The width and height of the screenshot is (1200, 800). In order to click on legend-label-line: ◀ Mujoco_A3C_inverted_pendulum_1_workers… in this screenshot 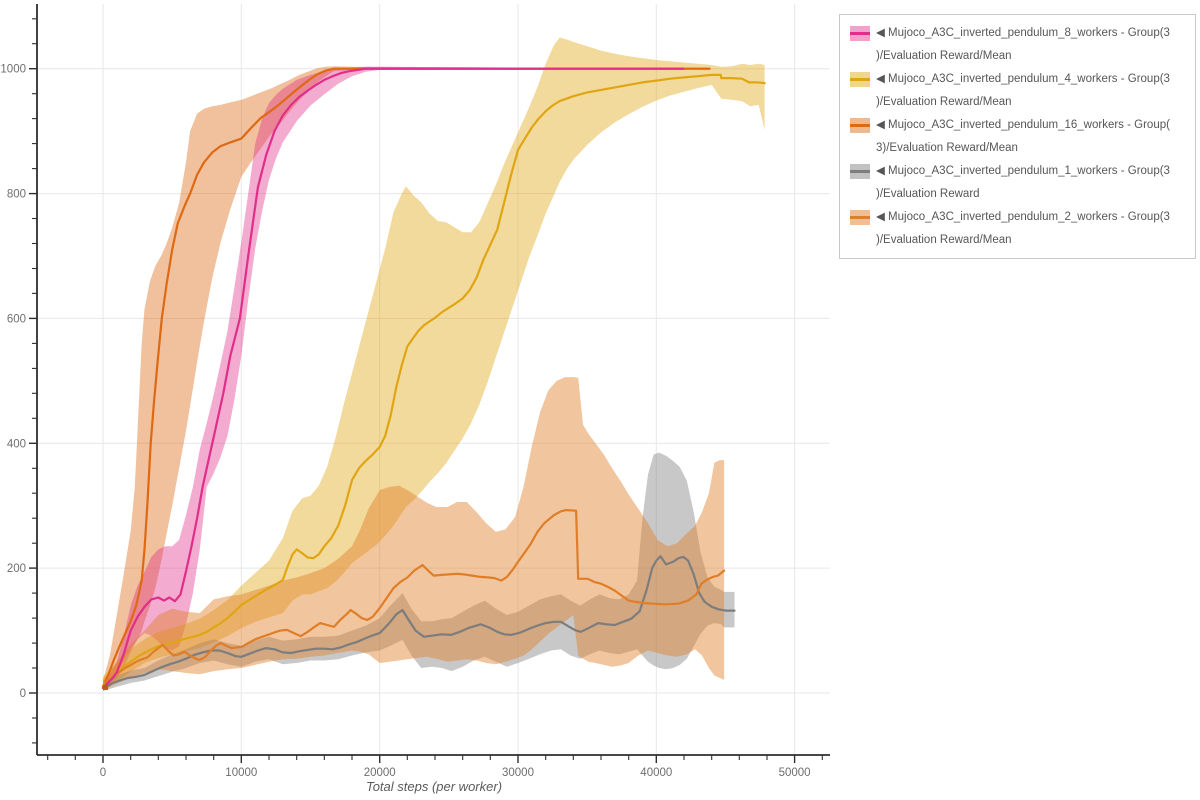, I will do `click(1023, 171)`.